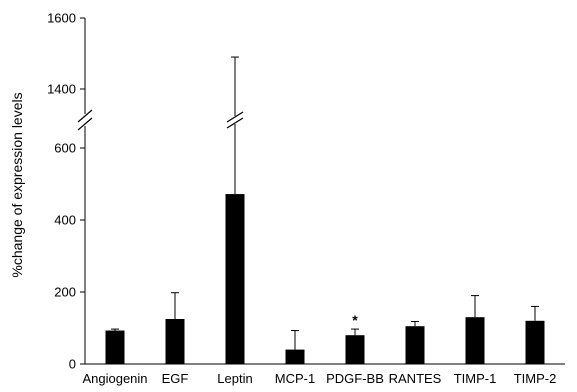  Describe the element at coordinates (355, 320) in the screenshot. I see `significance-marker: *` at that location.